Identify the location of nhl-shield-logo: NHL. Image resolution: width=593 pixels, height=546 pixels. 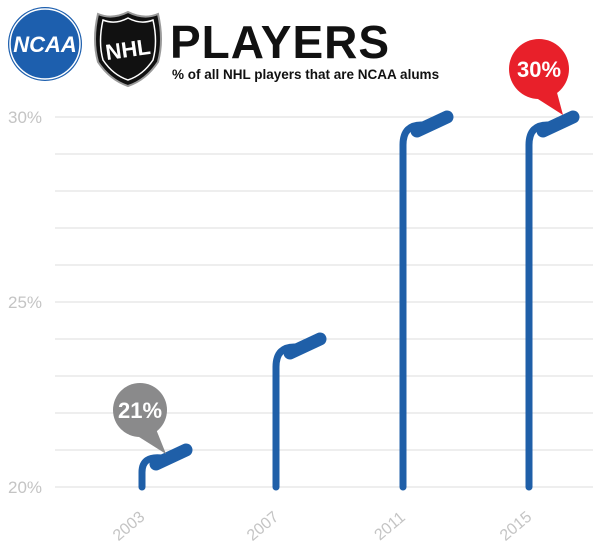
(128, 49).